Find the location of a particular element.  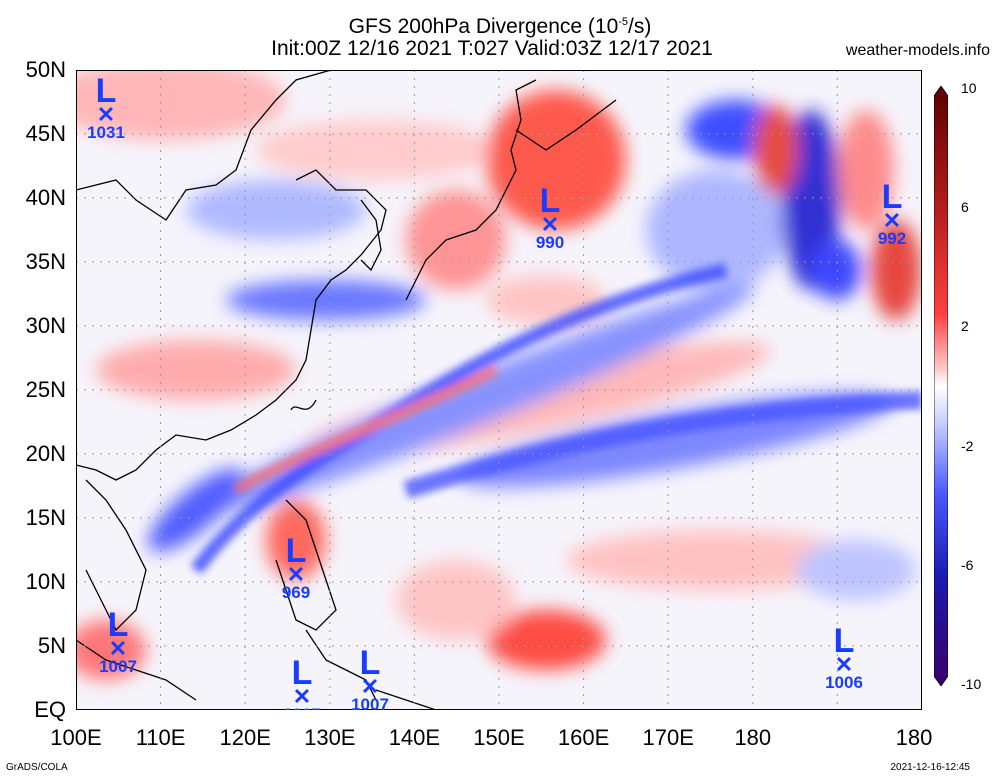

x-tick-label: 160E is located at coordinates (583, 737).